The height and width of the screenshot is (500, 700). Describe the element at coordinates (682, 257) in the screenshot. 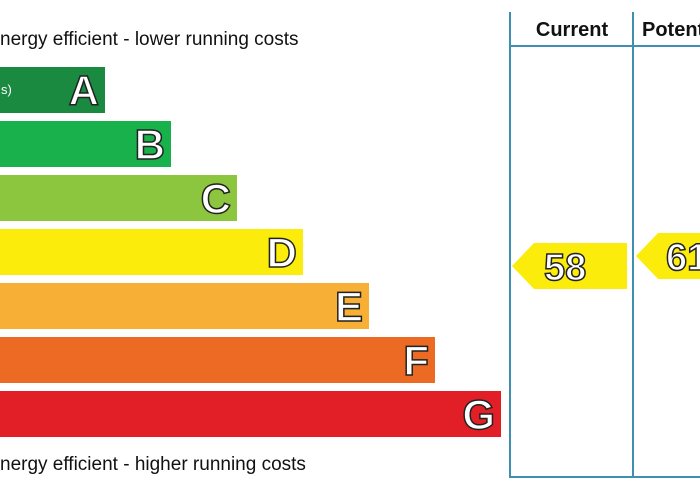

I see `potential-rating-value: 61` at that location.